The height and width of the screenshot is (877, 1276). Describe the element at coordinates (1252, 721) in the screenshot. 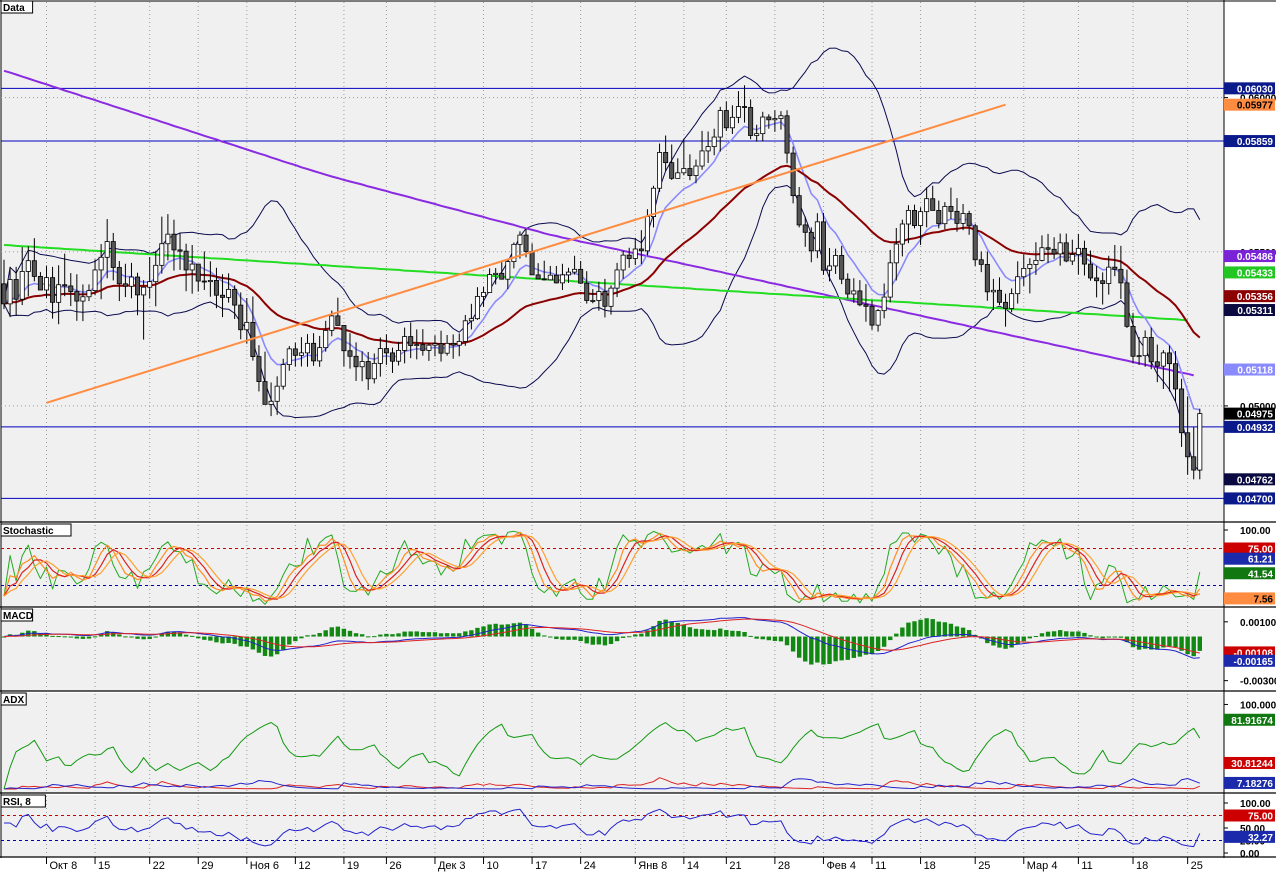

I see `price-badge-label: 81.91674` at that location.